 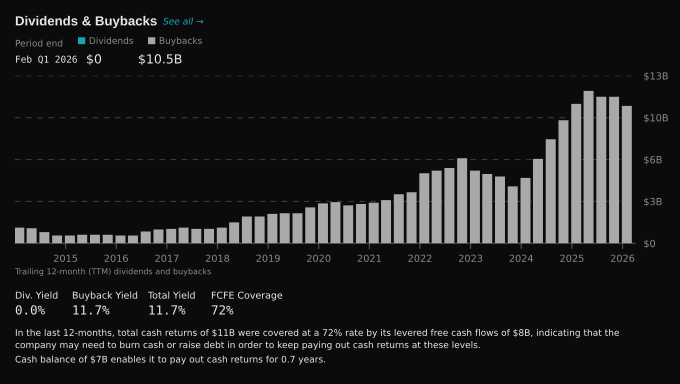 I want to click on y-tick-label: $0, so click(x=650, y=244).